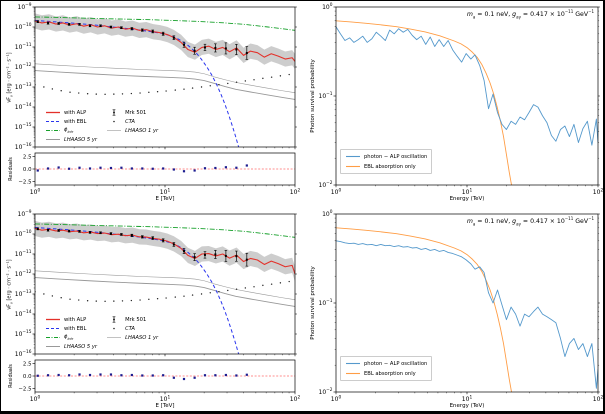 The height and width of the screenshot is (414, 605). I want to click on with-alp-line-icon, so click(53, 112).